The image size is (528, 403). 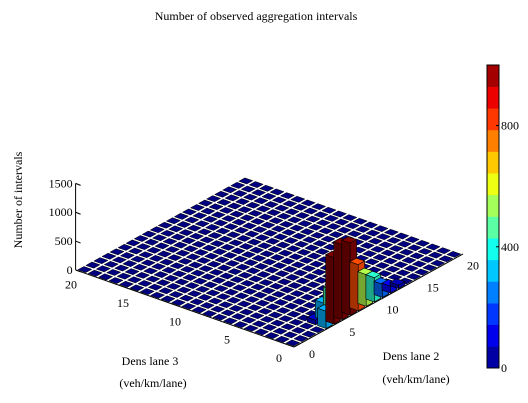 What do you see at coordinates (61, 183) in the screenshot?
I see `z-tick-label: 1500` at bounding box center [61, 183].